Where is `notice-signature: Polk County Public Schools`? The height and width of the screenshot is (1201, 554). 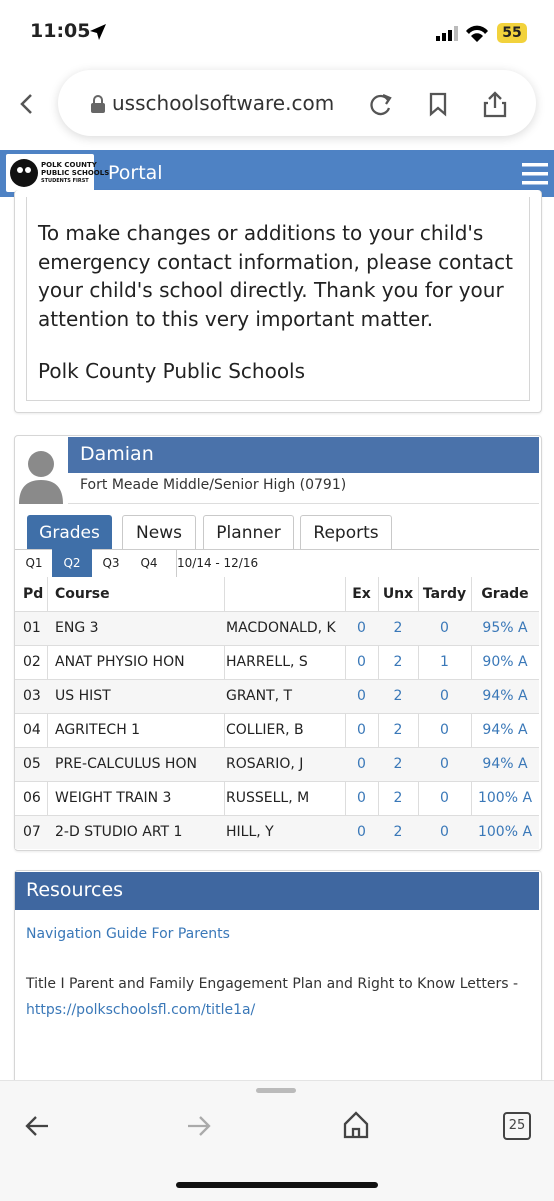 notice-signature: Polk County Public Schools is located at coordinates (172, 371).